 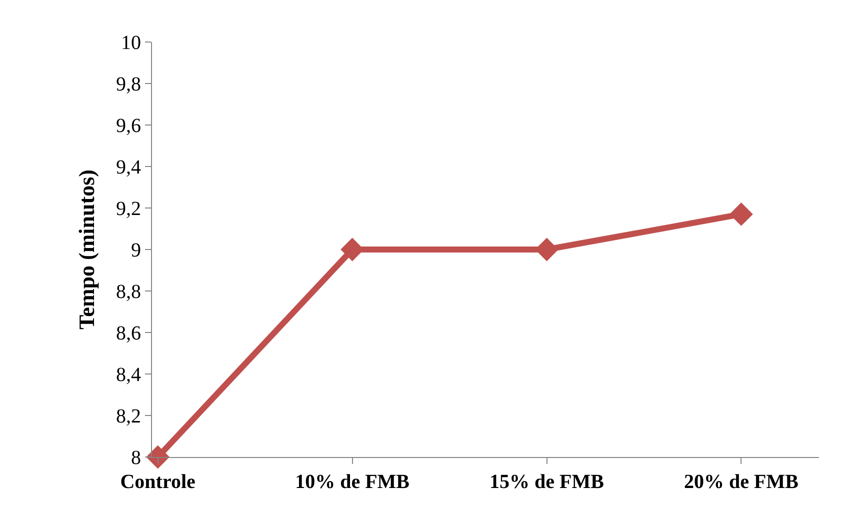 What do you see at coordinates (136, 251) in the screenshot?
I see `y-tick-label: 9` at bounding box center [136, 251].